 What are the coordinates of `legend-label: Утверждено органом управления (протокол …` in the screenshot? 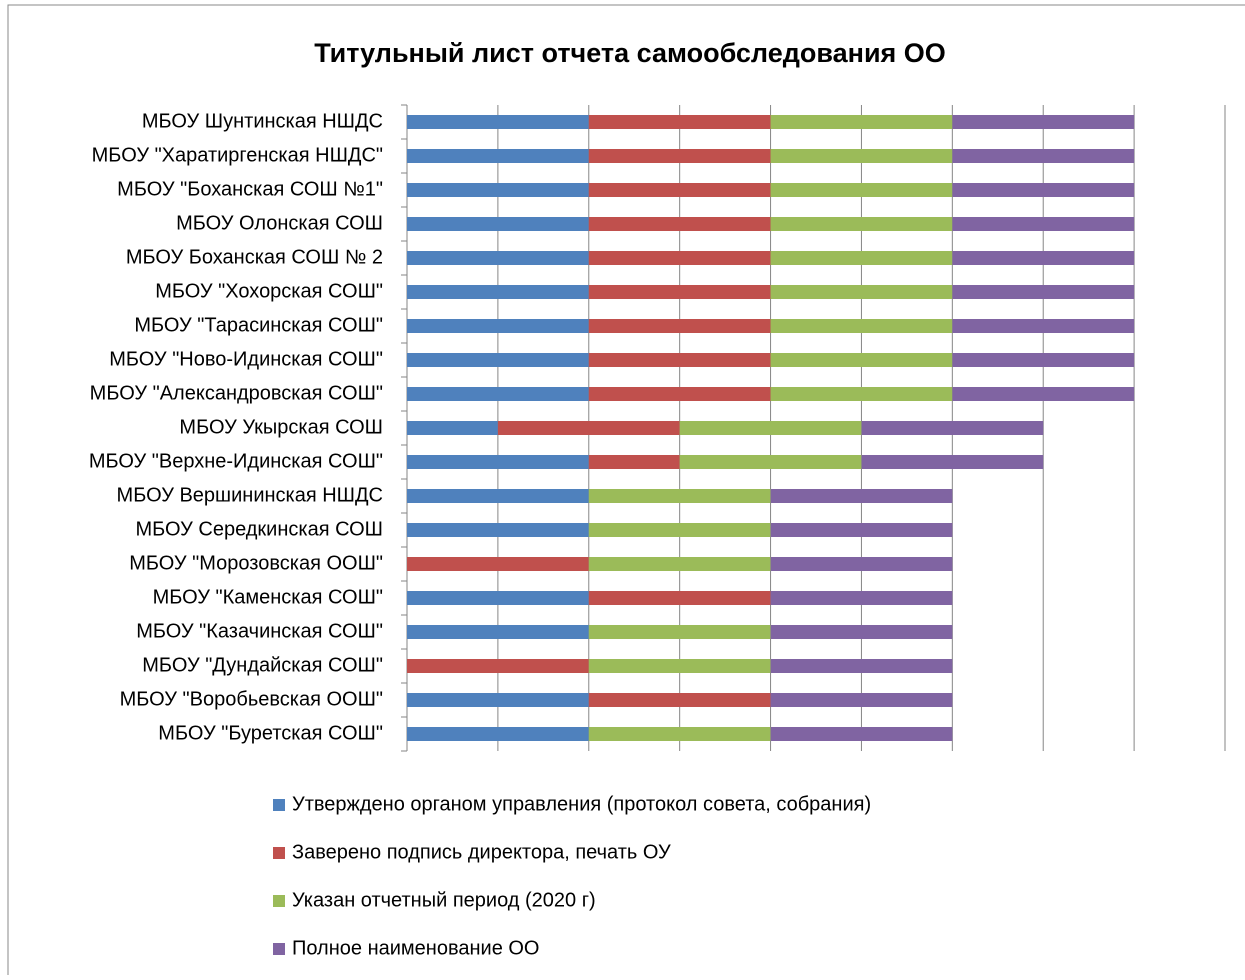 It's located at (581, 804).